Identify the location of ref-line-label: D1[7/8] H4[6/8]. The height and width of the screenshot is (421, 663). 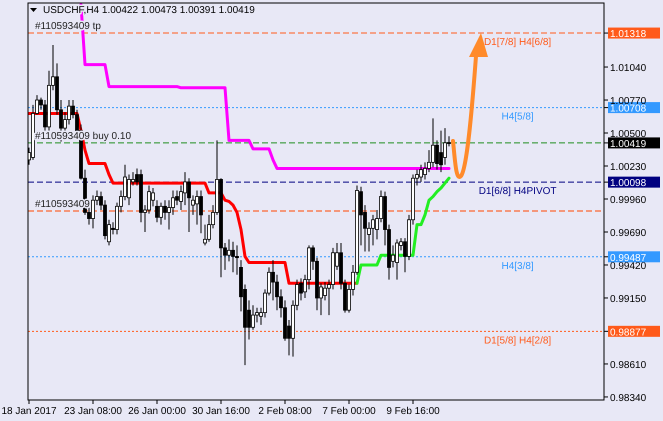
(518, 42).